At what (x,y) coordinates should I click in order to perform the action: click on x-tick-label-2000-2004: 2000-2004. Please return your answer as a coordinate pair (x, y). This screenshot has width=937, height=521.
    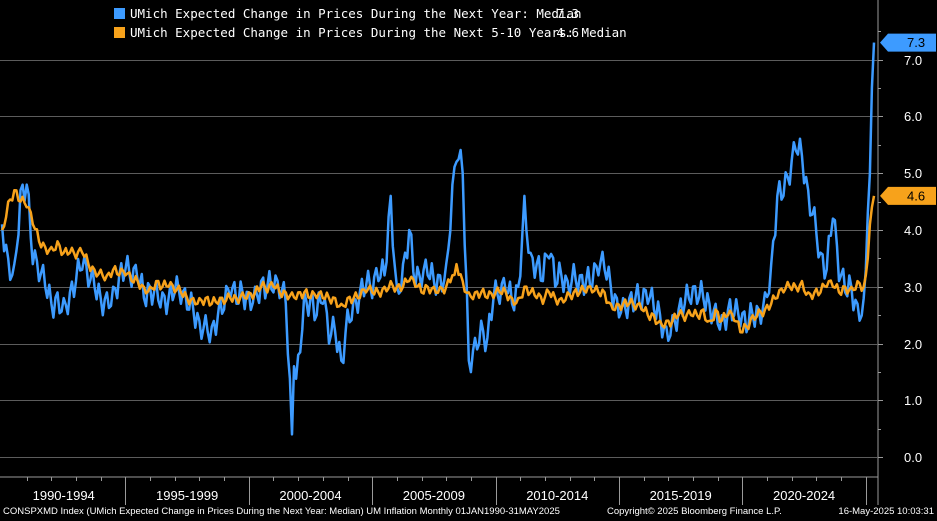
    Looking at the image, I should click on (310, 495).